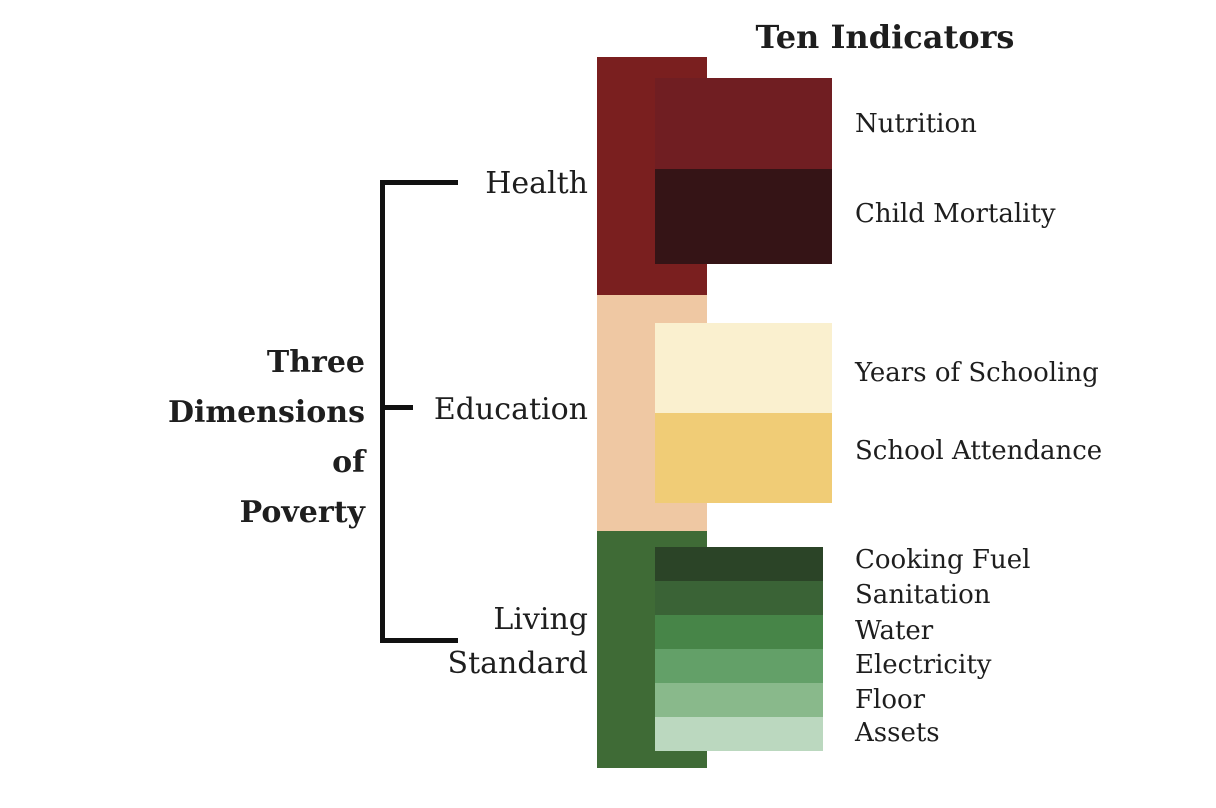 Image resolution: width=1216 pixels, height=808 pixels. I want to click on indicator-block-assets, so click(739, 734).